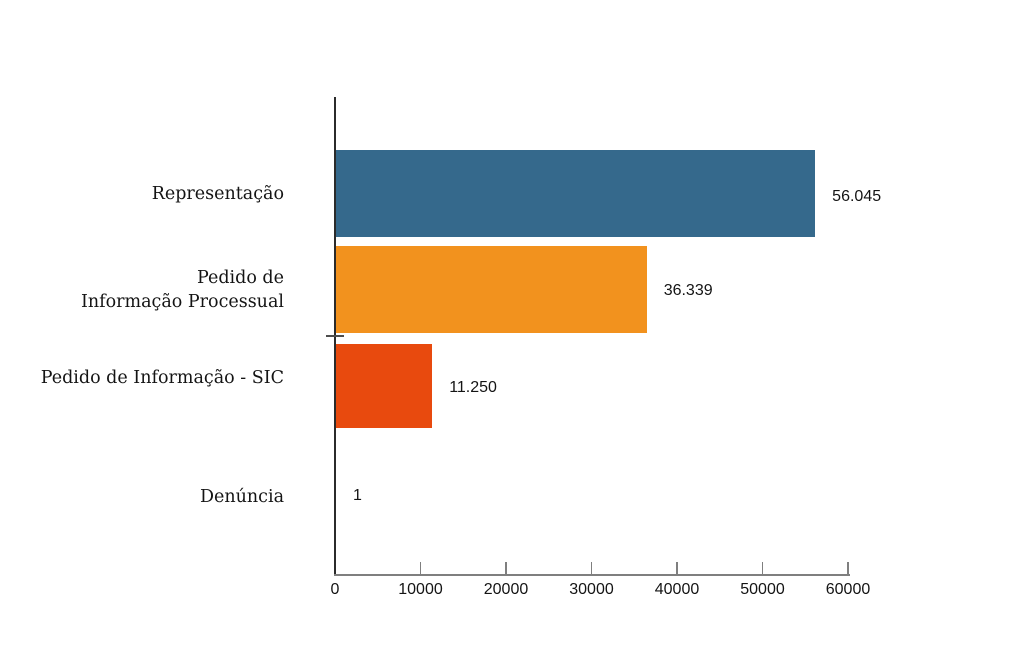  What do you see at coordinates (241, 497) in the screenshot?
I see `category-label: Denúncia` at bounding box center [241, 497].